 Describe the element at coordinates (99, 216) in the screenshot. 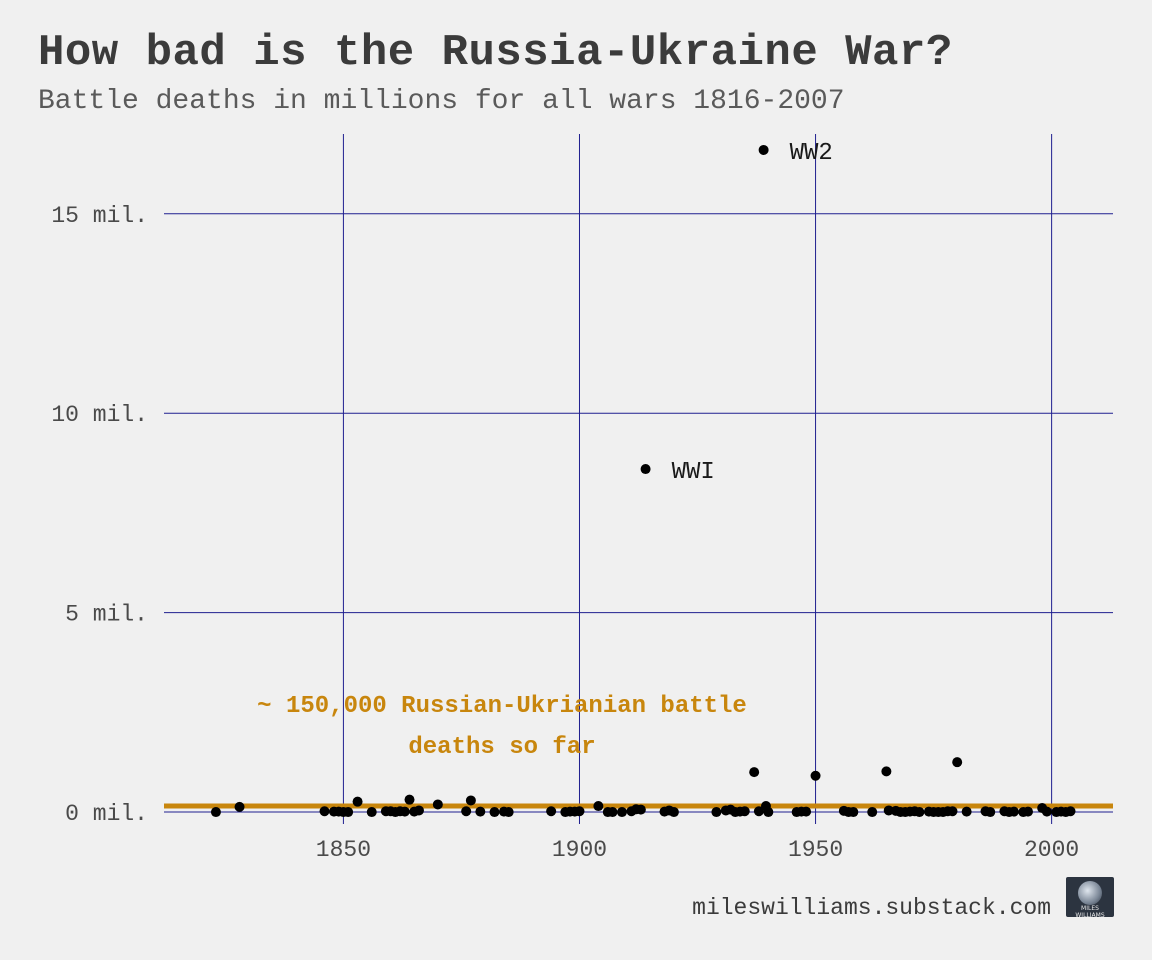

I see `y-tick-label: 15 mil.` at that location.